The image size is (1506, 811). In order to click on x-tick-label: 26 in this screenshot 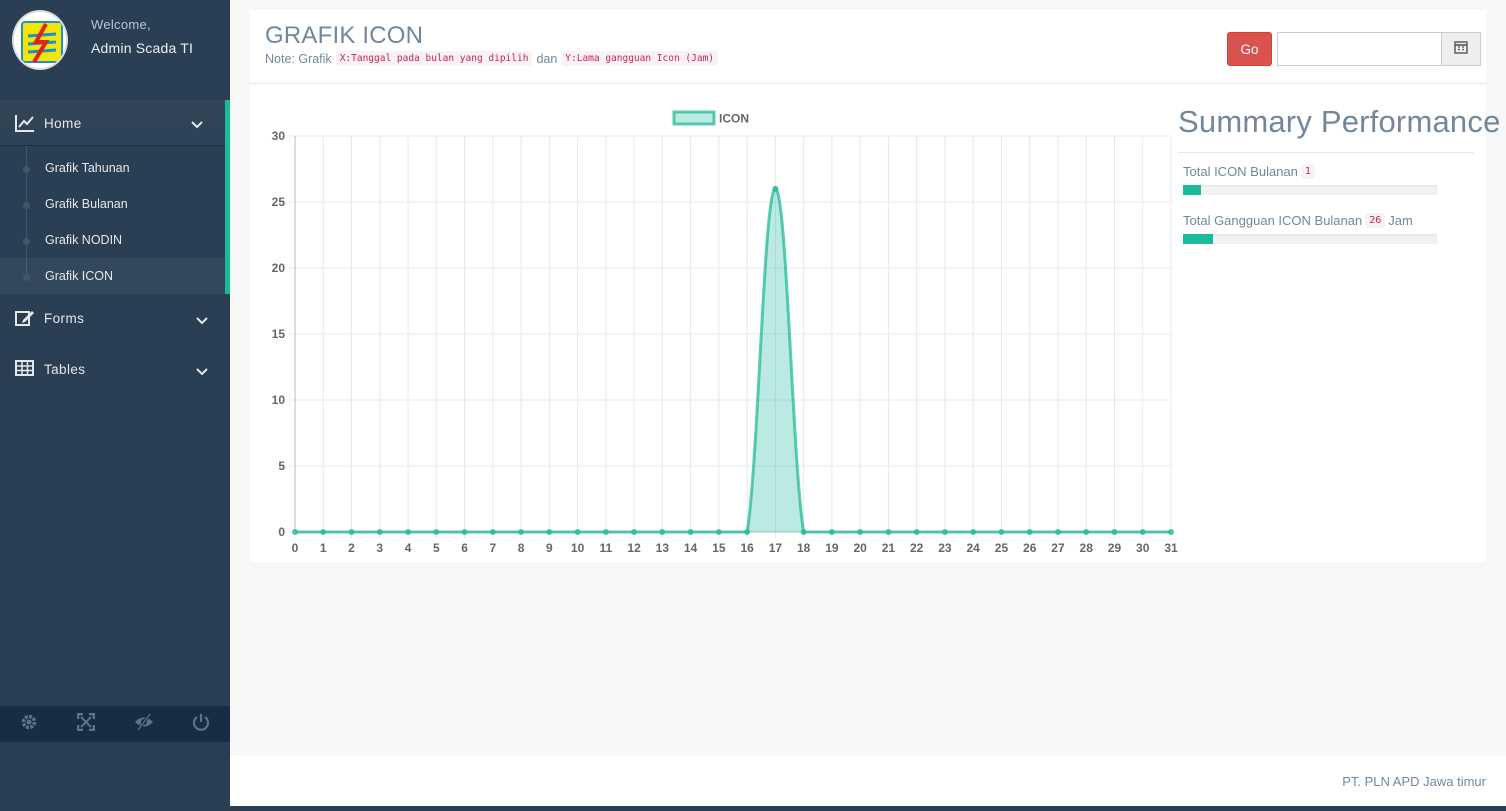, I will do `click(1030, 547)`.